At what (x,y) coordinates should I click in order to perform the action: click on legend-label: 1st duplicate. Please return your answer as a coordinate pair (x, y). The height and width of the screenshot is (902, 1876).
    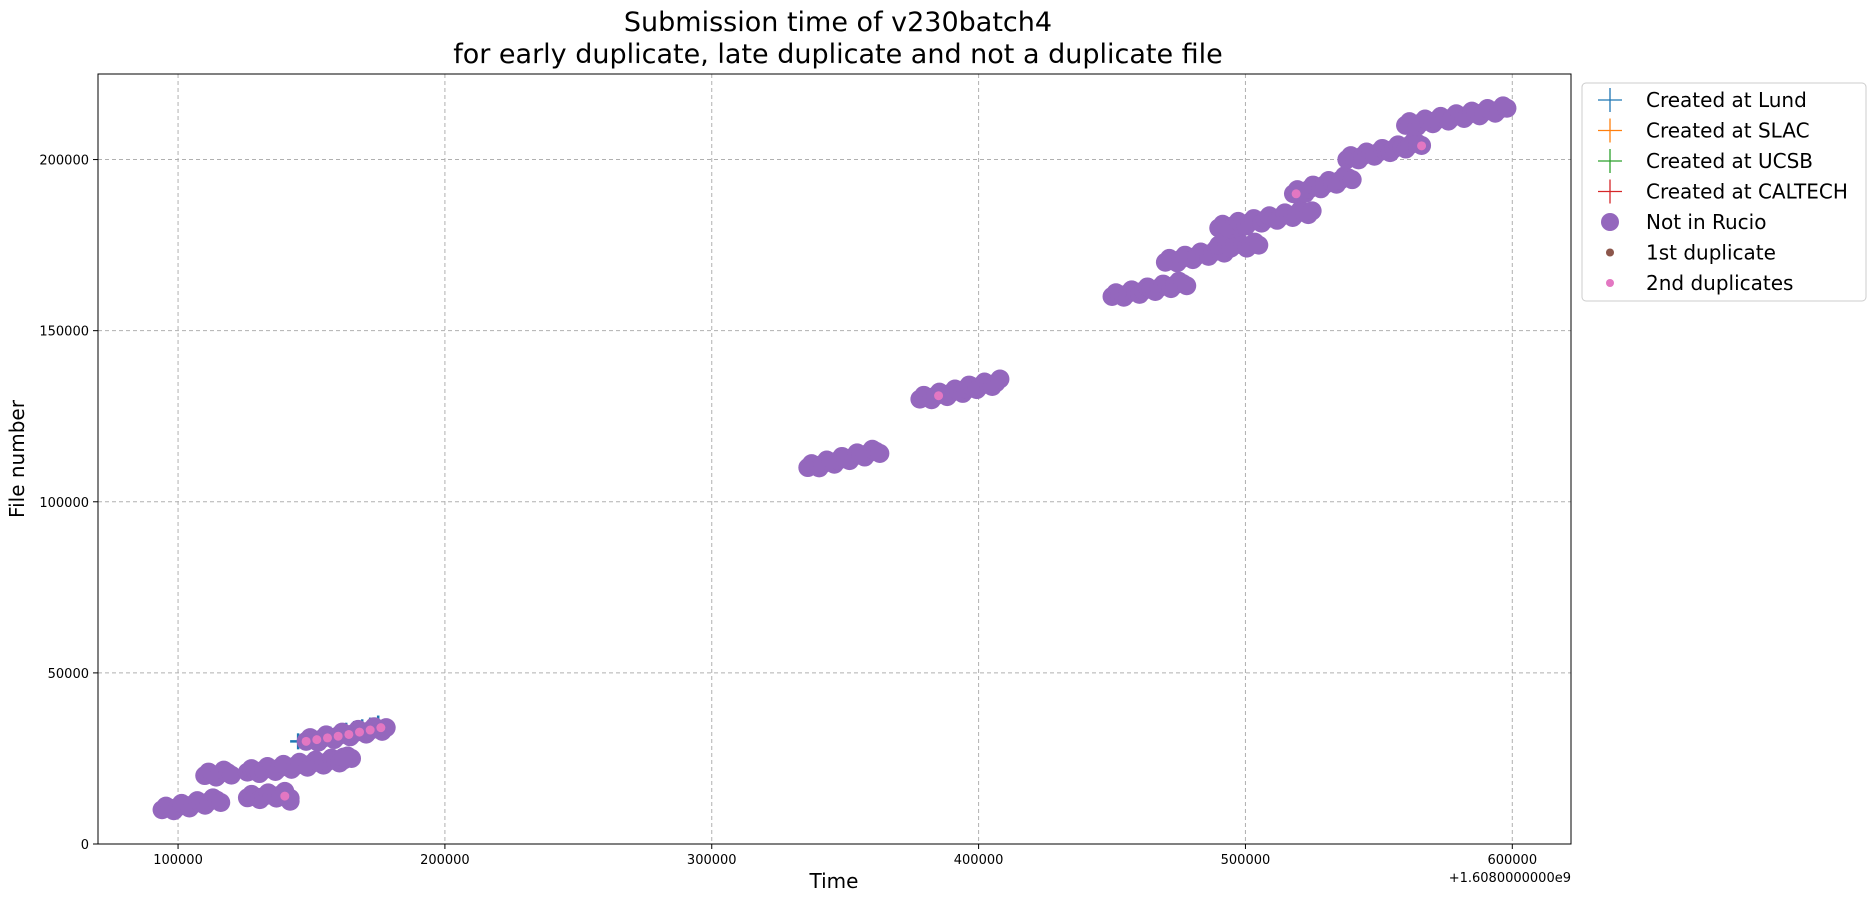
    Looking at the image, I should click on (1711, 253).